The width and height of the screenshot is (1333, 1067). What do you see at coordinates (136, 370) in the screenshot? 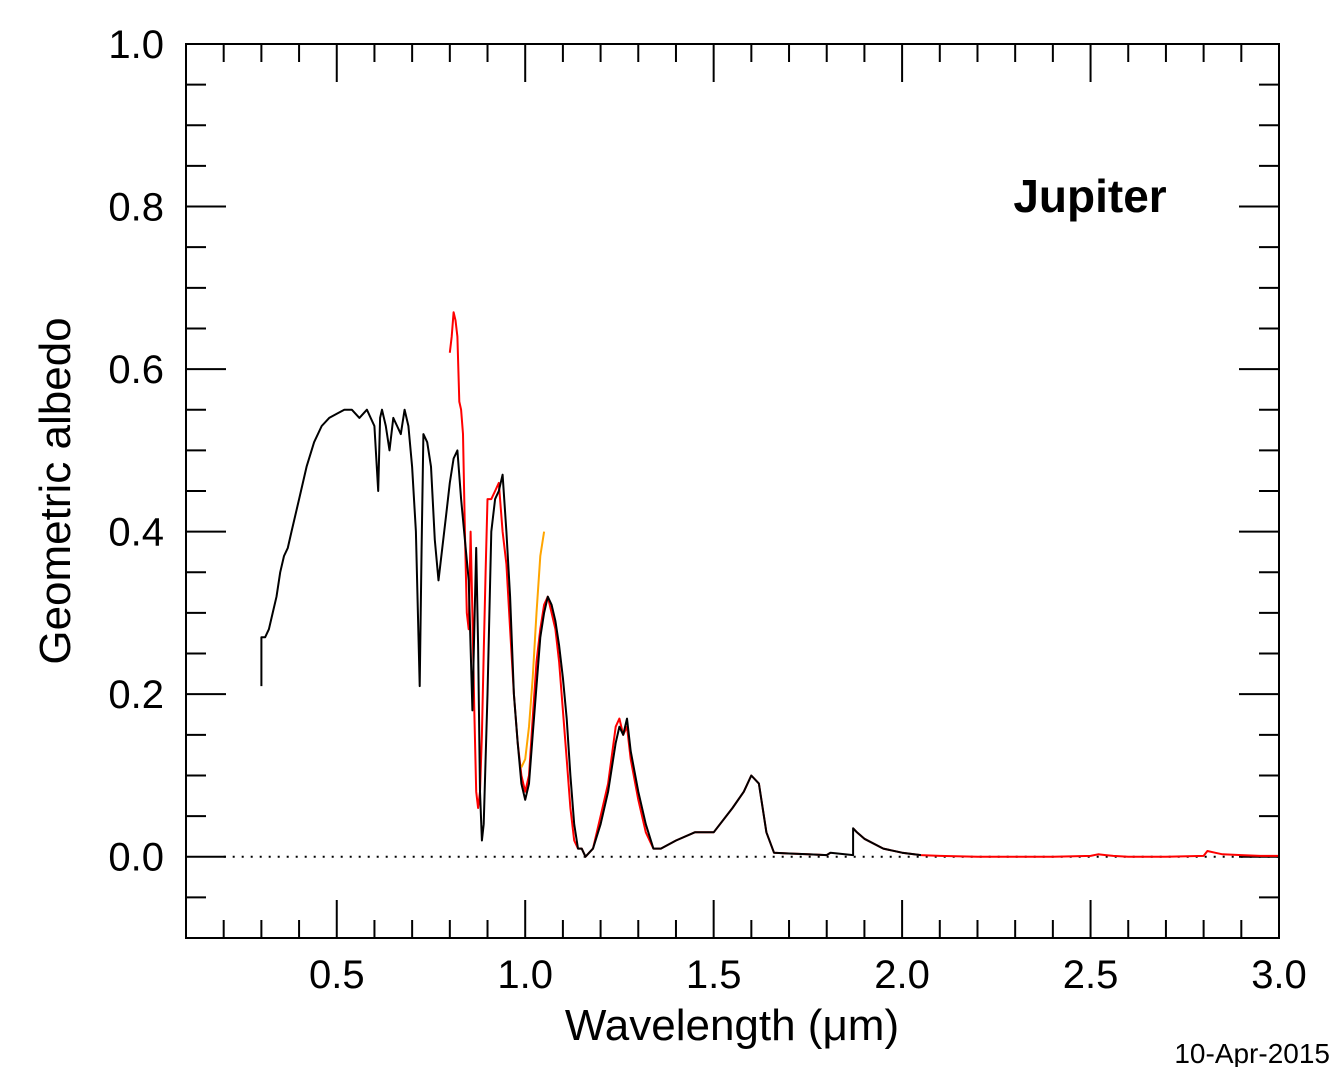
I see `y-tick-label: 0.6` at bounding box center [136, 370].